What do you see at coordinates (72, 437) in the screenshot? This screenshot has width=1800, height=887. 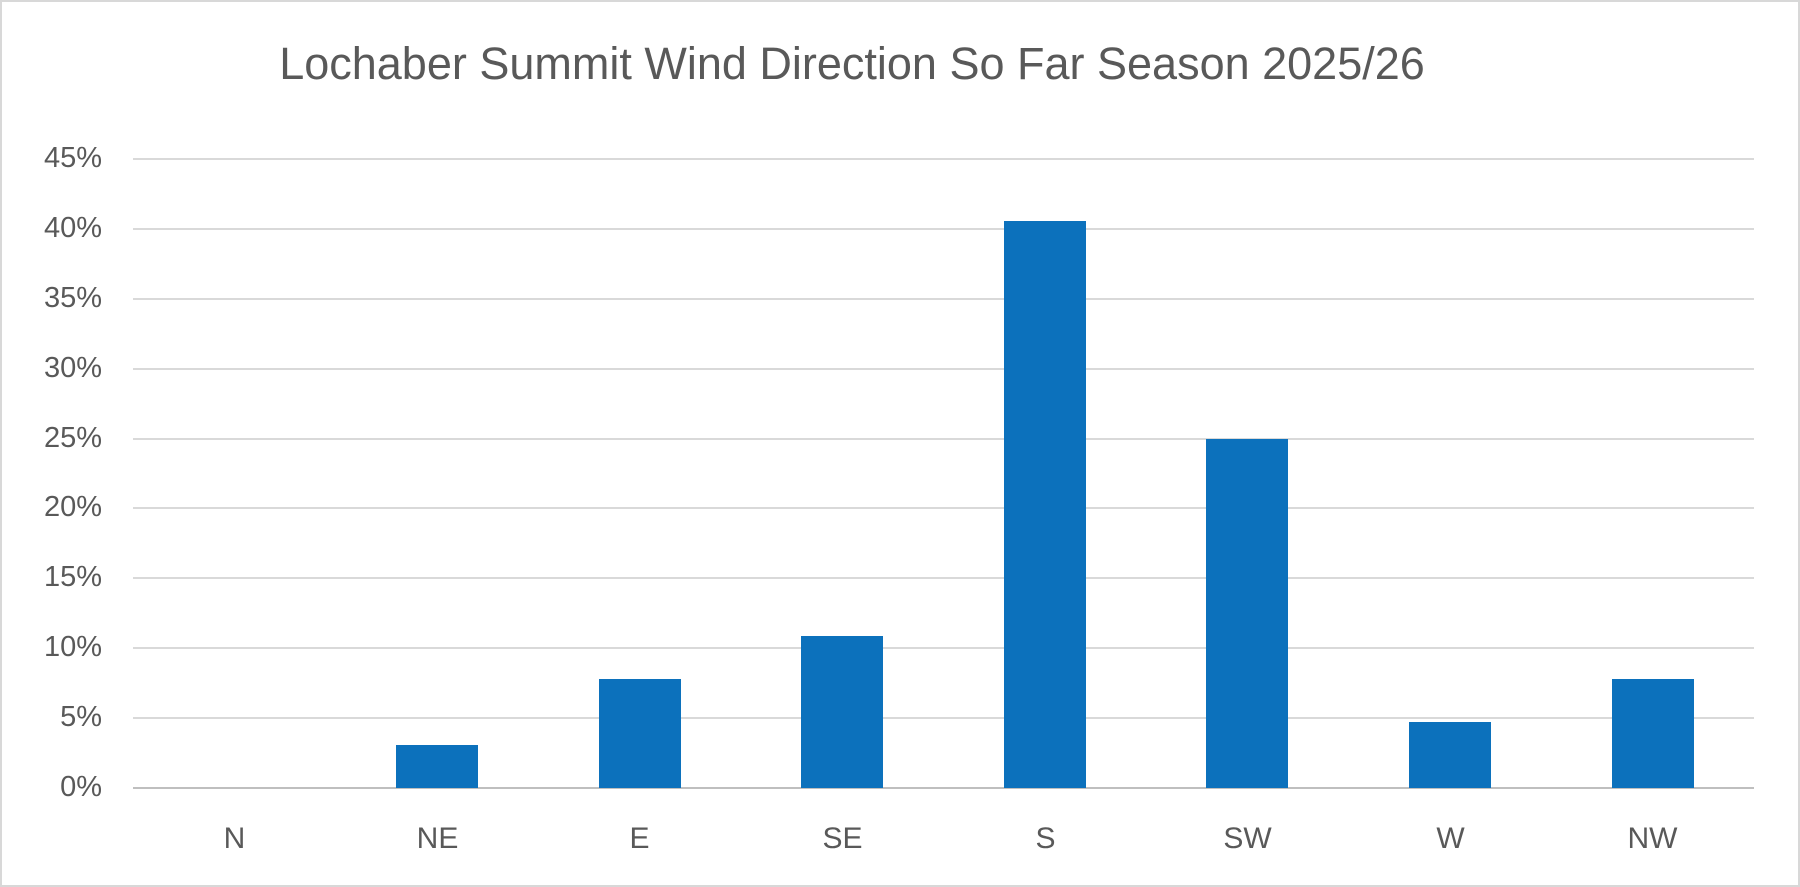 I see `y-tick-label: 25%` at bounding box center [72, 437].